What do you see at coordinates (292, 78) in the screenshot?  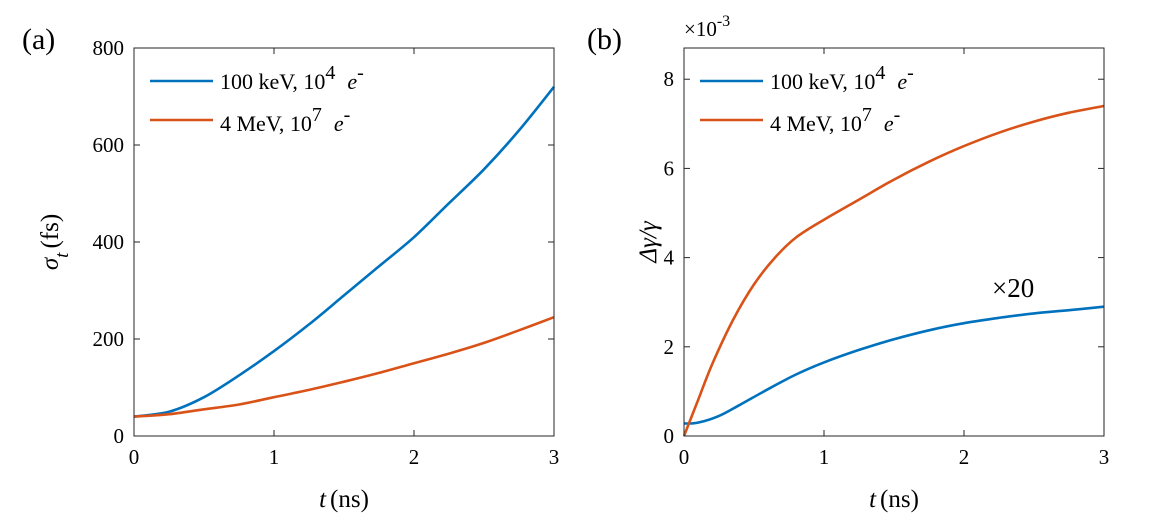 I see `legend-entry-a-0: 100 keV, 104 e-` at bounding box center [292, 78].